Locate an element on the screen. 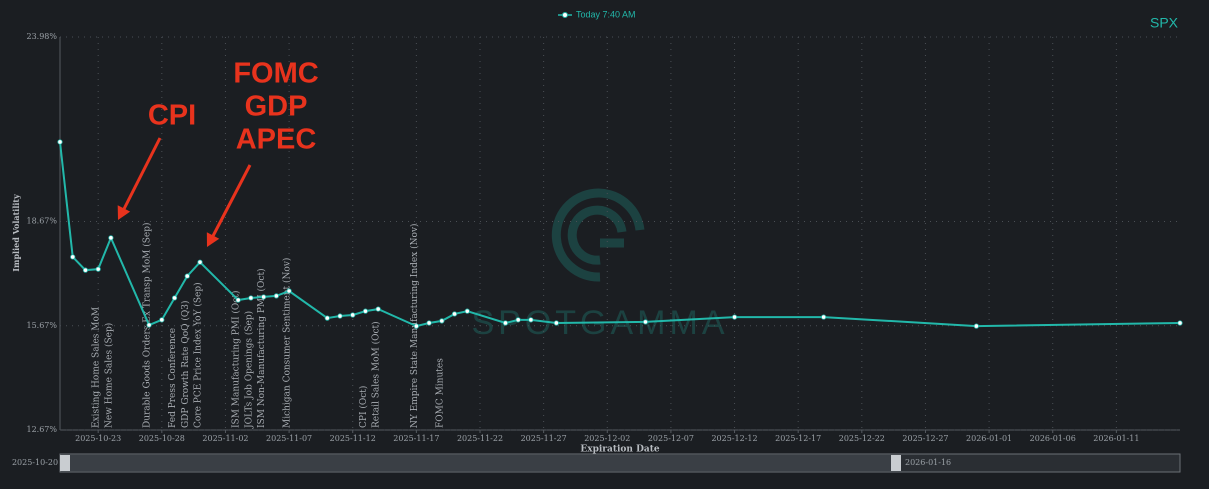 The height and width of the screenshot is (489, 1209). event-label: New Home Sales (Sep) is located at coordinates (108, 375).